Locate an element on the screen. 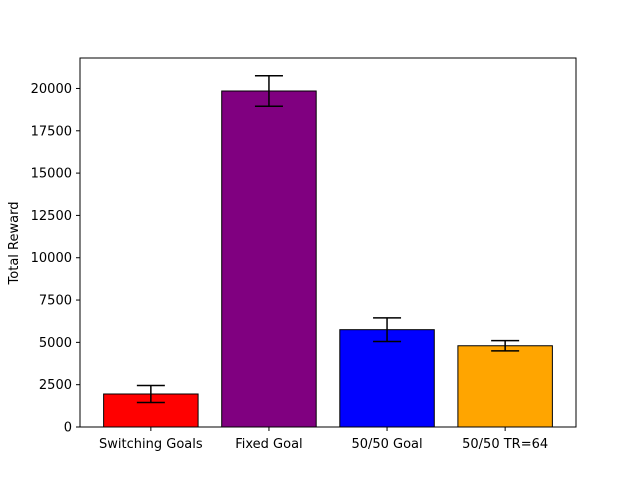 The width and height of the screenshot is (640, 480). y-axis-label: Total Reward is located at coordinates (14, 244).